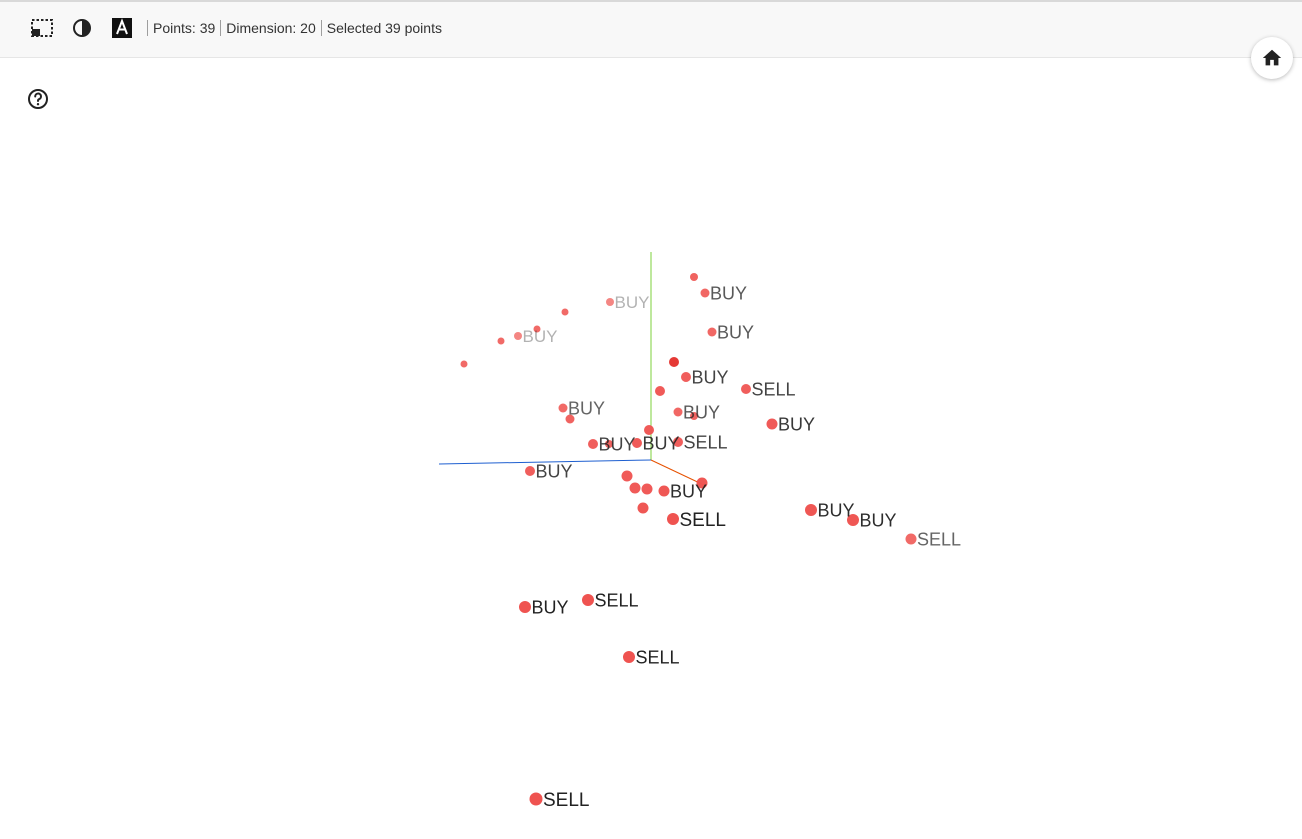 This screenshot has width=1302, height=839. I want to click on select-rectangle-icon, so click(42, 28).